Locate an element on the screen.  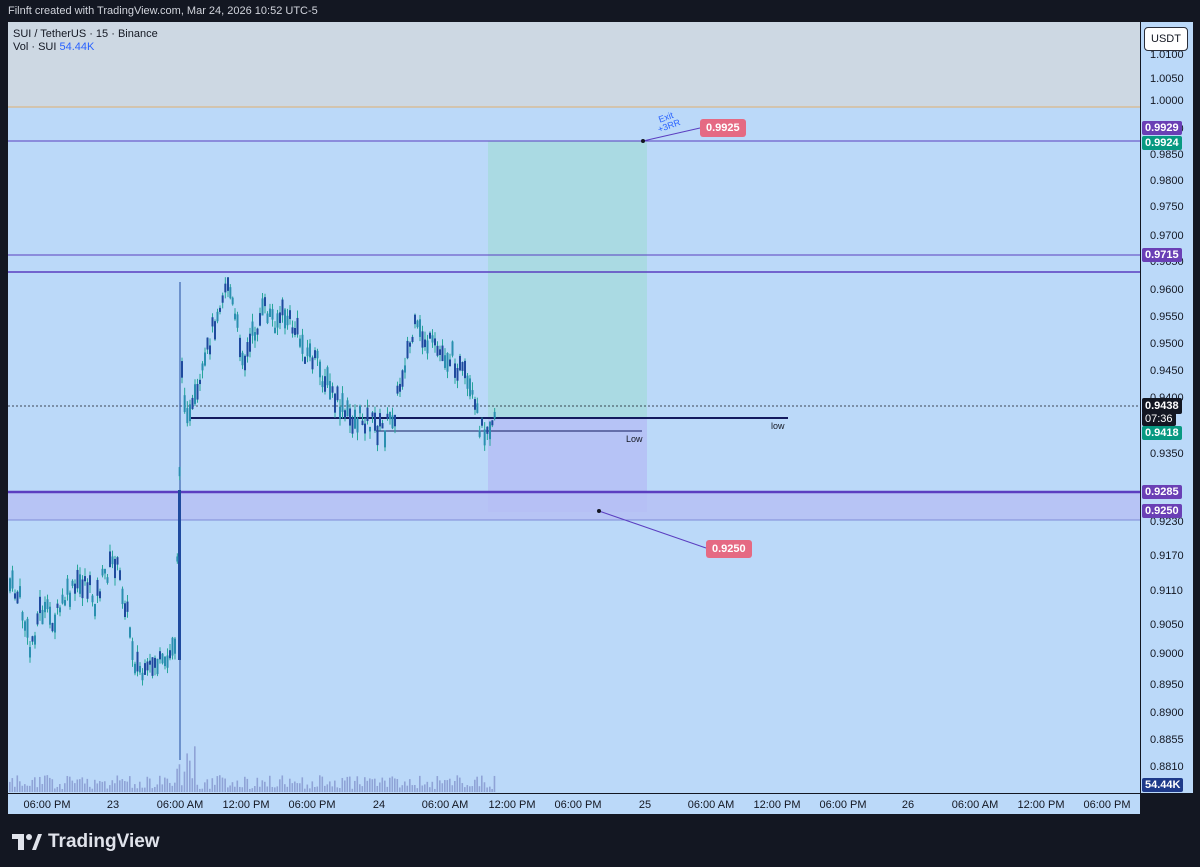
tradingview-logo: TradingView is located at coordinates (86, 842).